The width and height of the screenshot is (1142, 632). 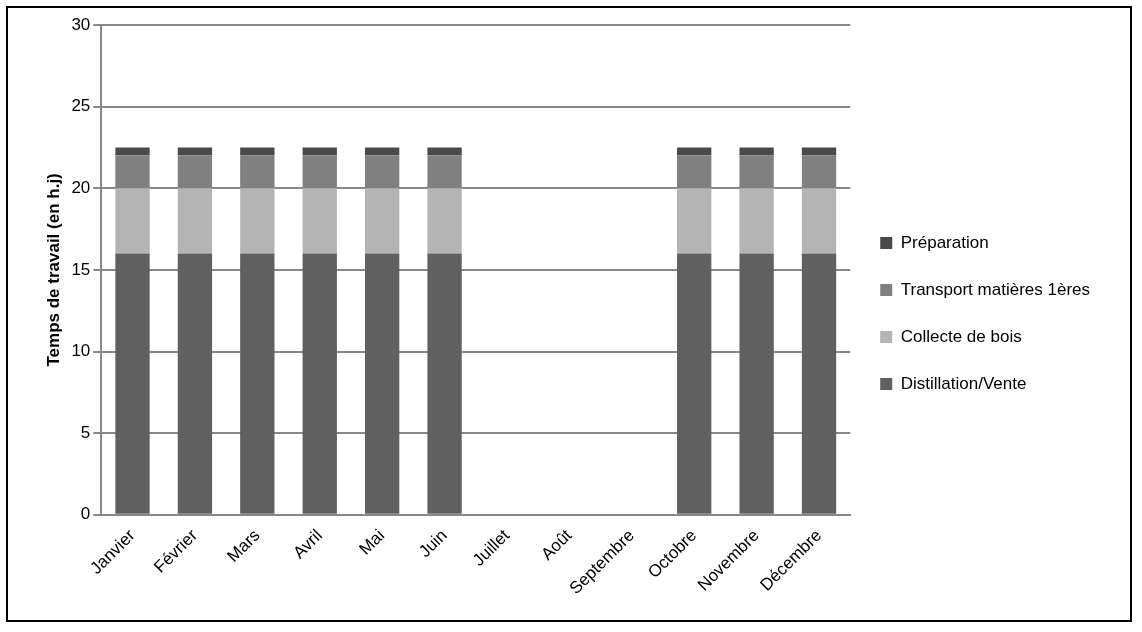 I want to click on y-axis-title: Temps de travail (en h.j), so click(x=53, y=270).